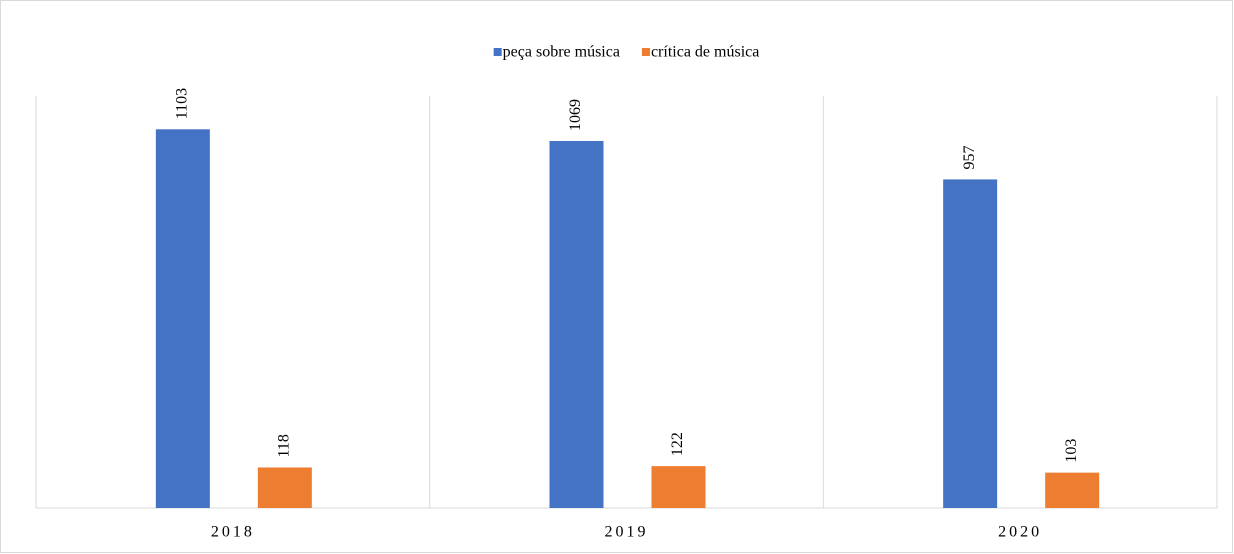 The width and height of the screenshot is (1234, 554). Describe the element at coordinates (705, 52) in the screenshot. I see `legend-label: crítica de música` at that location.